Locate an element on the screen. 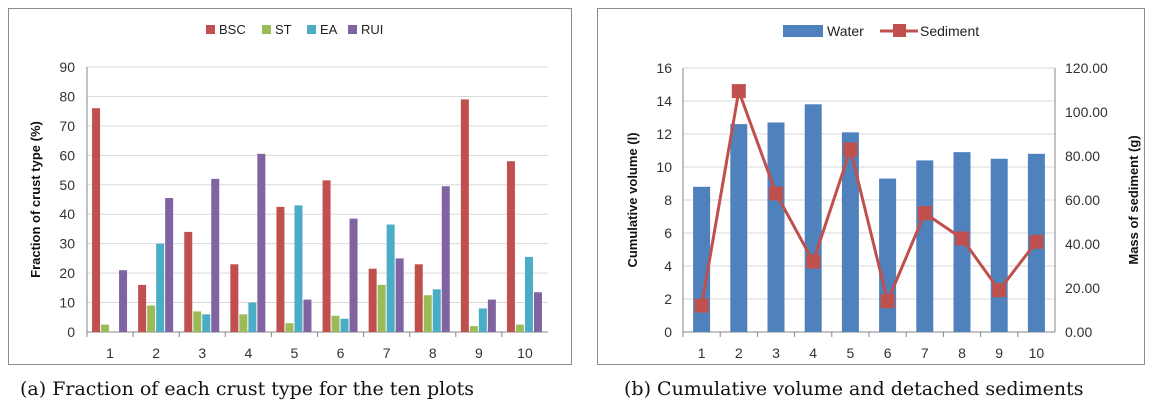 This screenshot has width=1155, height=420. chart-b-ytick-label: 16 is located at coordinates (664, 68).